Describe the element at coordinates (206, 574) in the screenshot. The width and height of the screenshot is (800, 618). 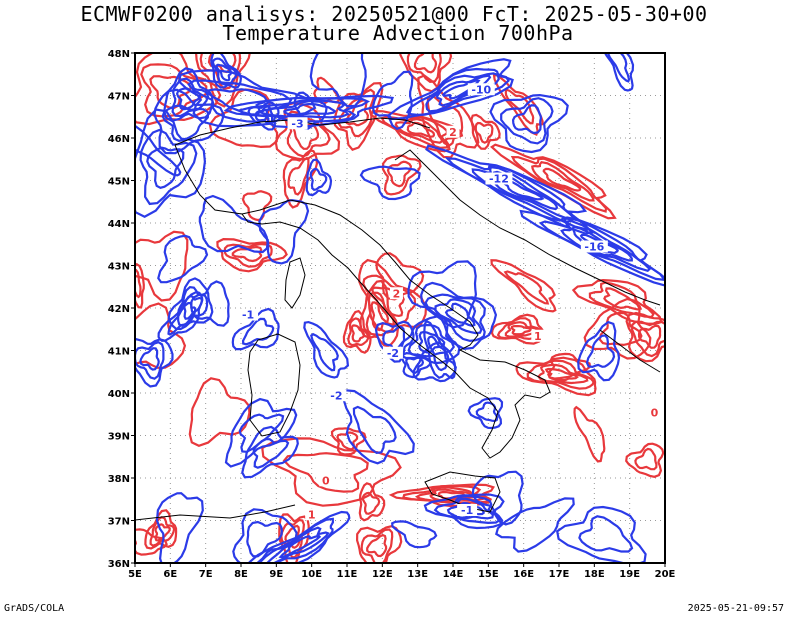
I see `lon-tick-label: 7E` at that location.